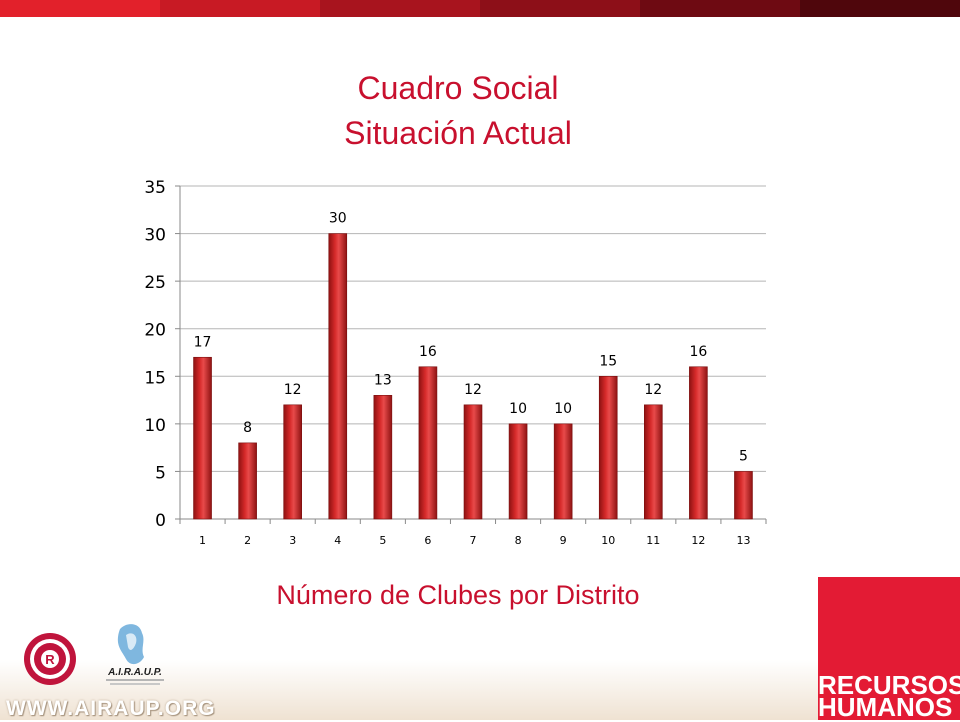  What do you see at coordinates (889, 648) in the screenshot?
I see `recursos-humanos-block` at bounding box center [889, 648].